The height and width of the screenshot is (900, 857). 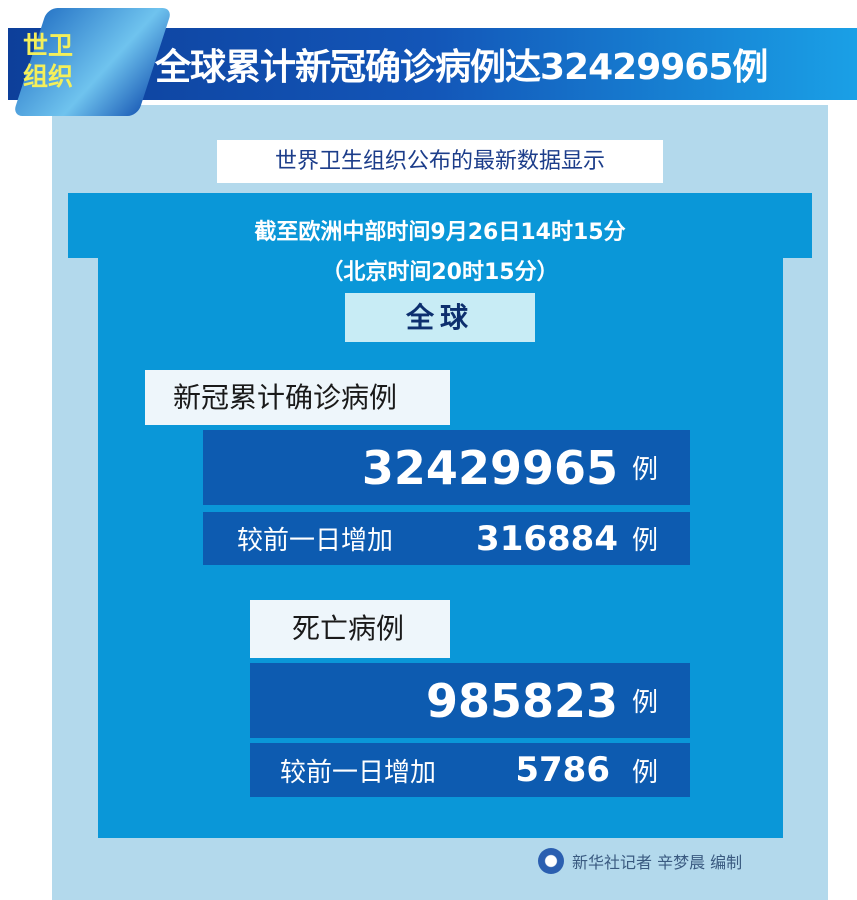 What do you see at coordinates (440, 317) in the screenshot?
I see `region-label: 全球` at bounding box center [440, 317].